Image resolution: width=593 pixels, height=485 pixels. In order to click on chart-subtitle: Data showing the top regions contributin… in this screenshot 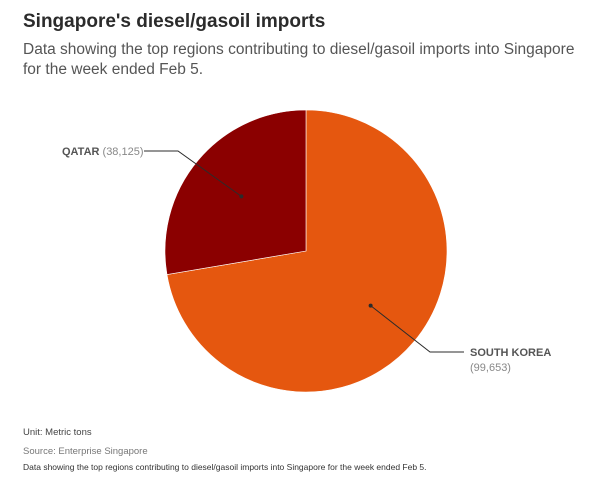, I will do `click(299, 59)`.